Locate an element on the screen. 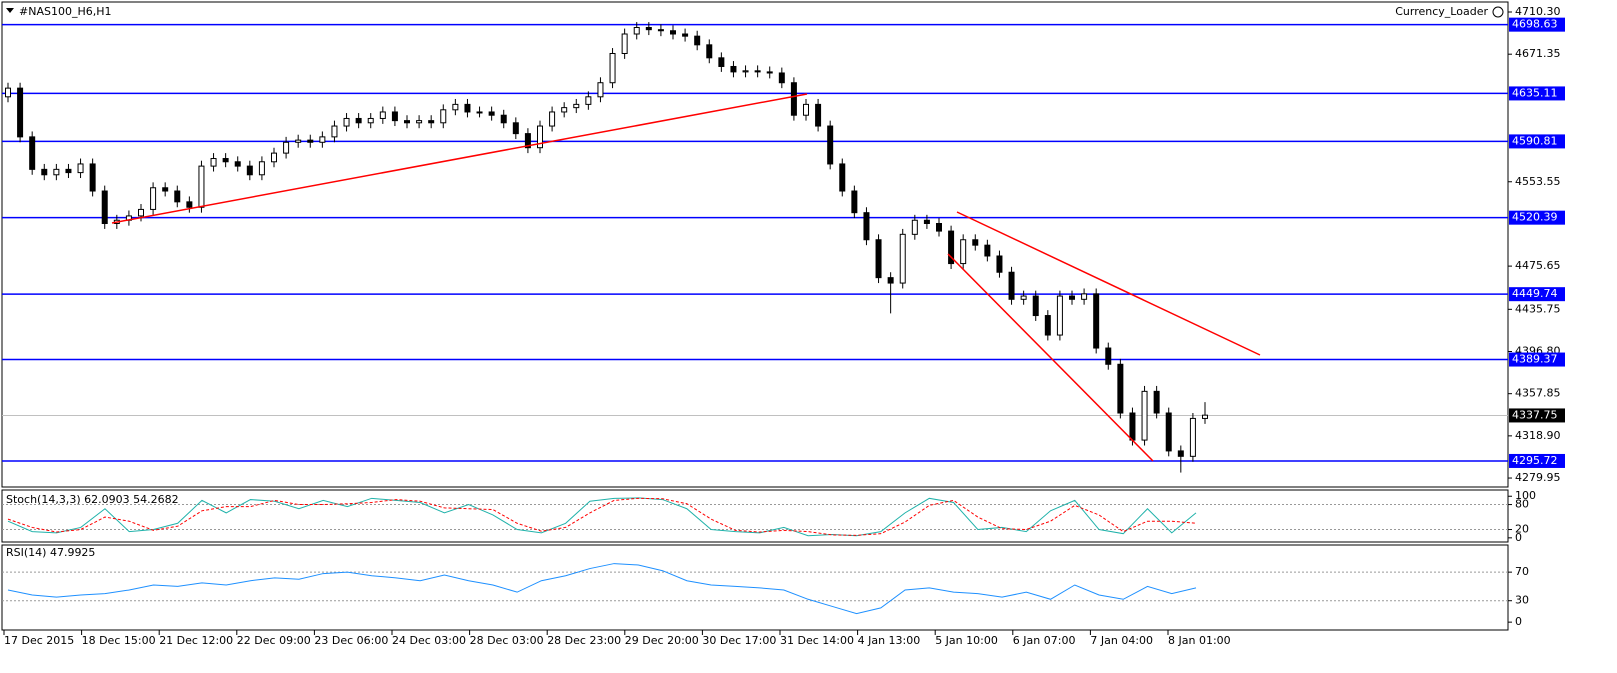 The width and height of the screenshot is (1617, 673). rsi-line is located at coordinates (602, 589).